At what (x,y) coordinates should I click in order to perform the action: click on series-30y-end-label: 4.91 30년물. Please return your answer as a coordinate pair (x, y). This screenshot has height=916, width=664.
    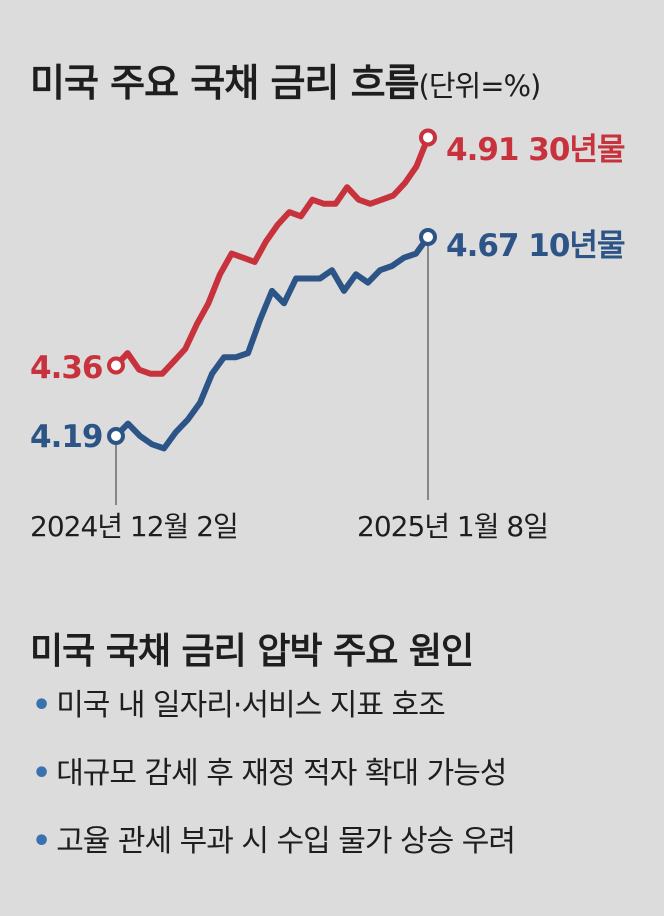
    Looking at the image, I should click on (535, 146).